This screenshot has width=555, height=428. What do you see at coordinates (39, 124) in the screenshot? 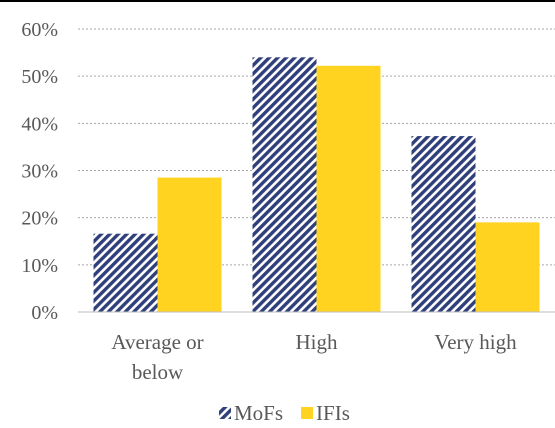
I see `y-tick-label: 40%` at bounding box center [39, 124].